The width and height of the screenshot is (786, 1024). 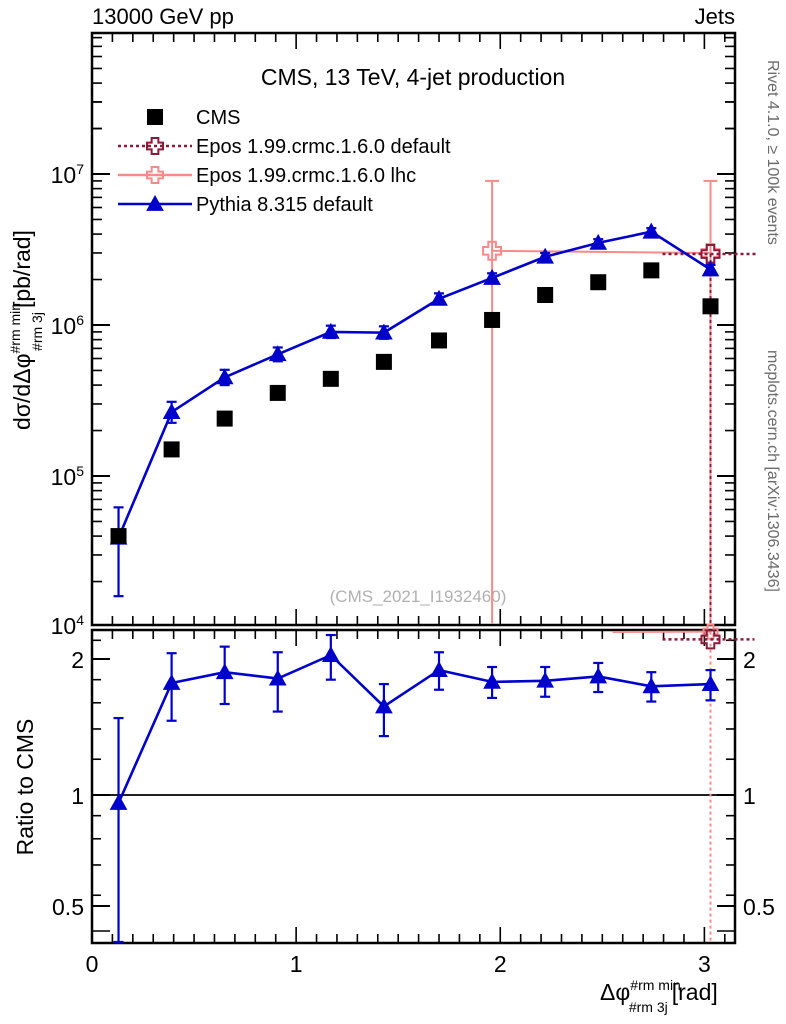 What do you see at coordinates (648, 1007) in the screenshot?
I see `xlabel-sub-text: #rm 3j` at bounding box center [648, 1007].